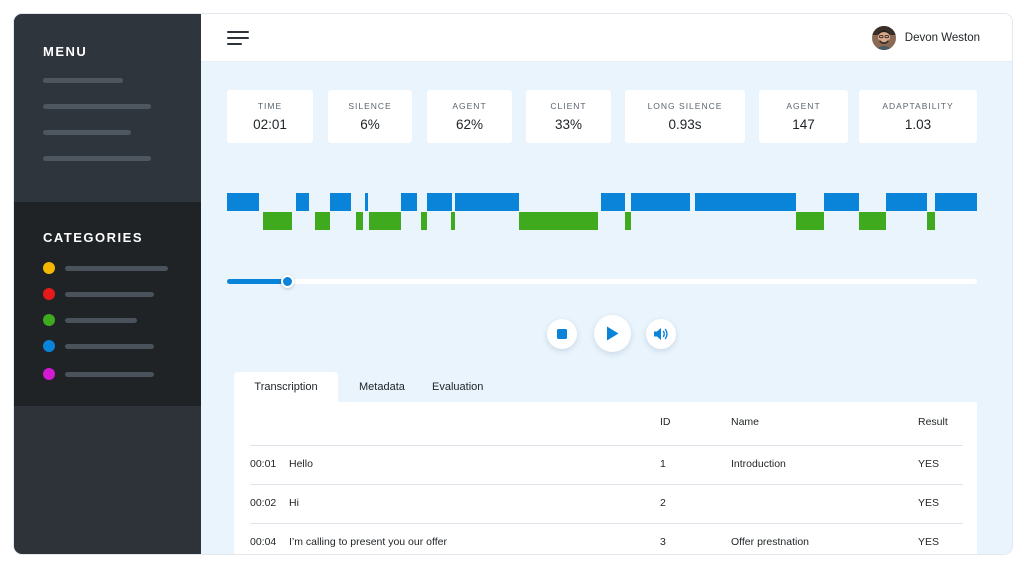 This screenshot has height=568, width=1024. Describe the element at coordinates (238, 38) in the screenshot. I see `hamburger-icon` at that location.